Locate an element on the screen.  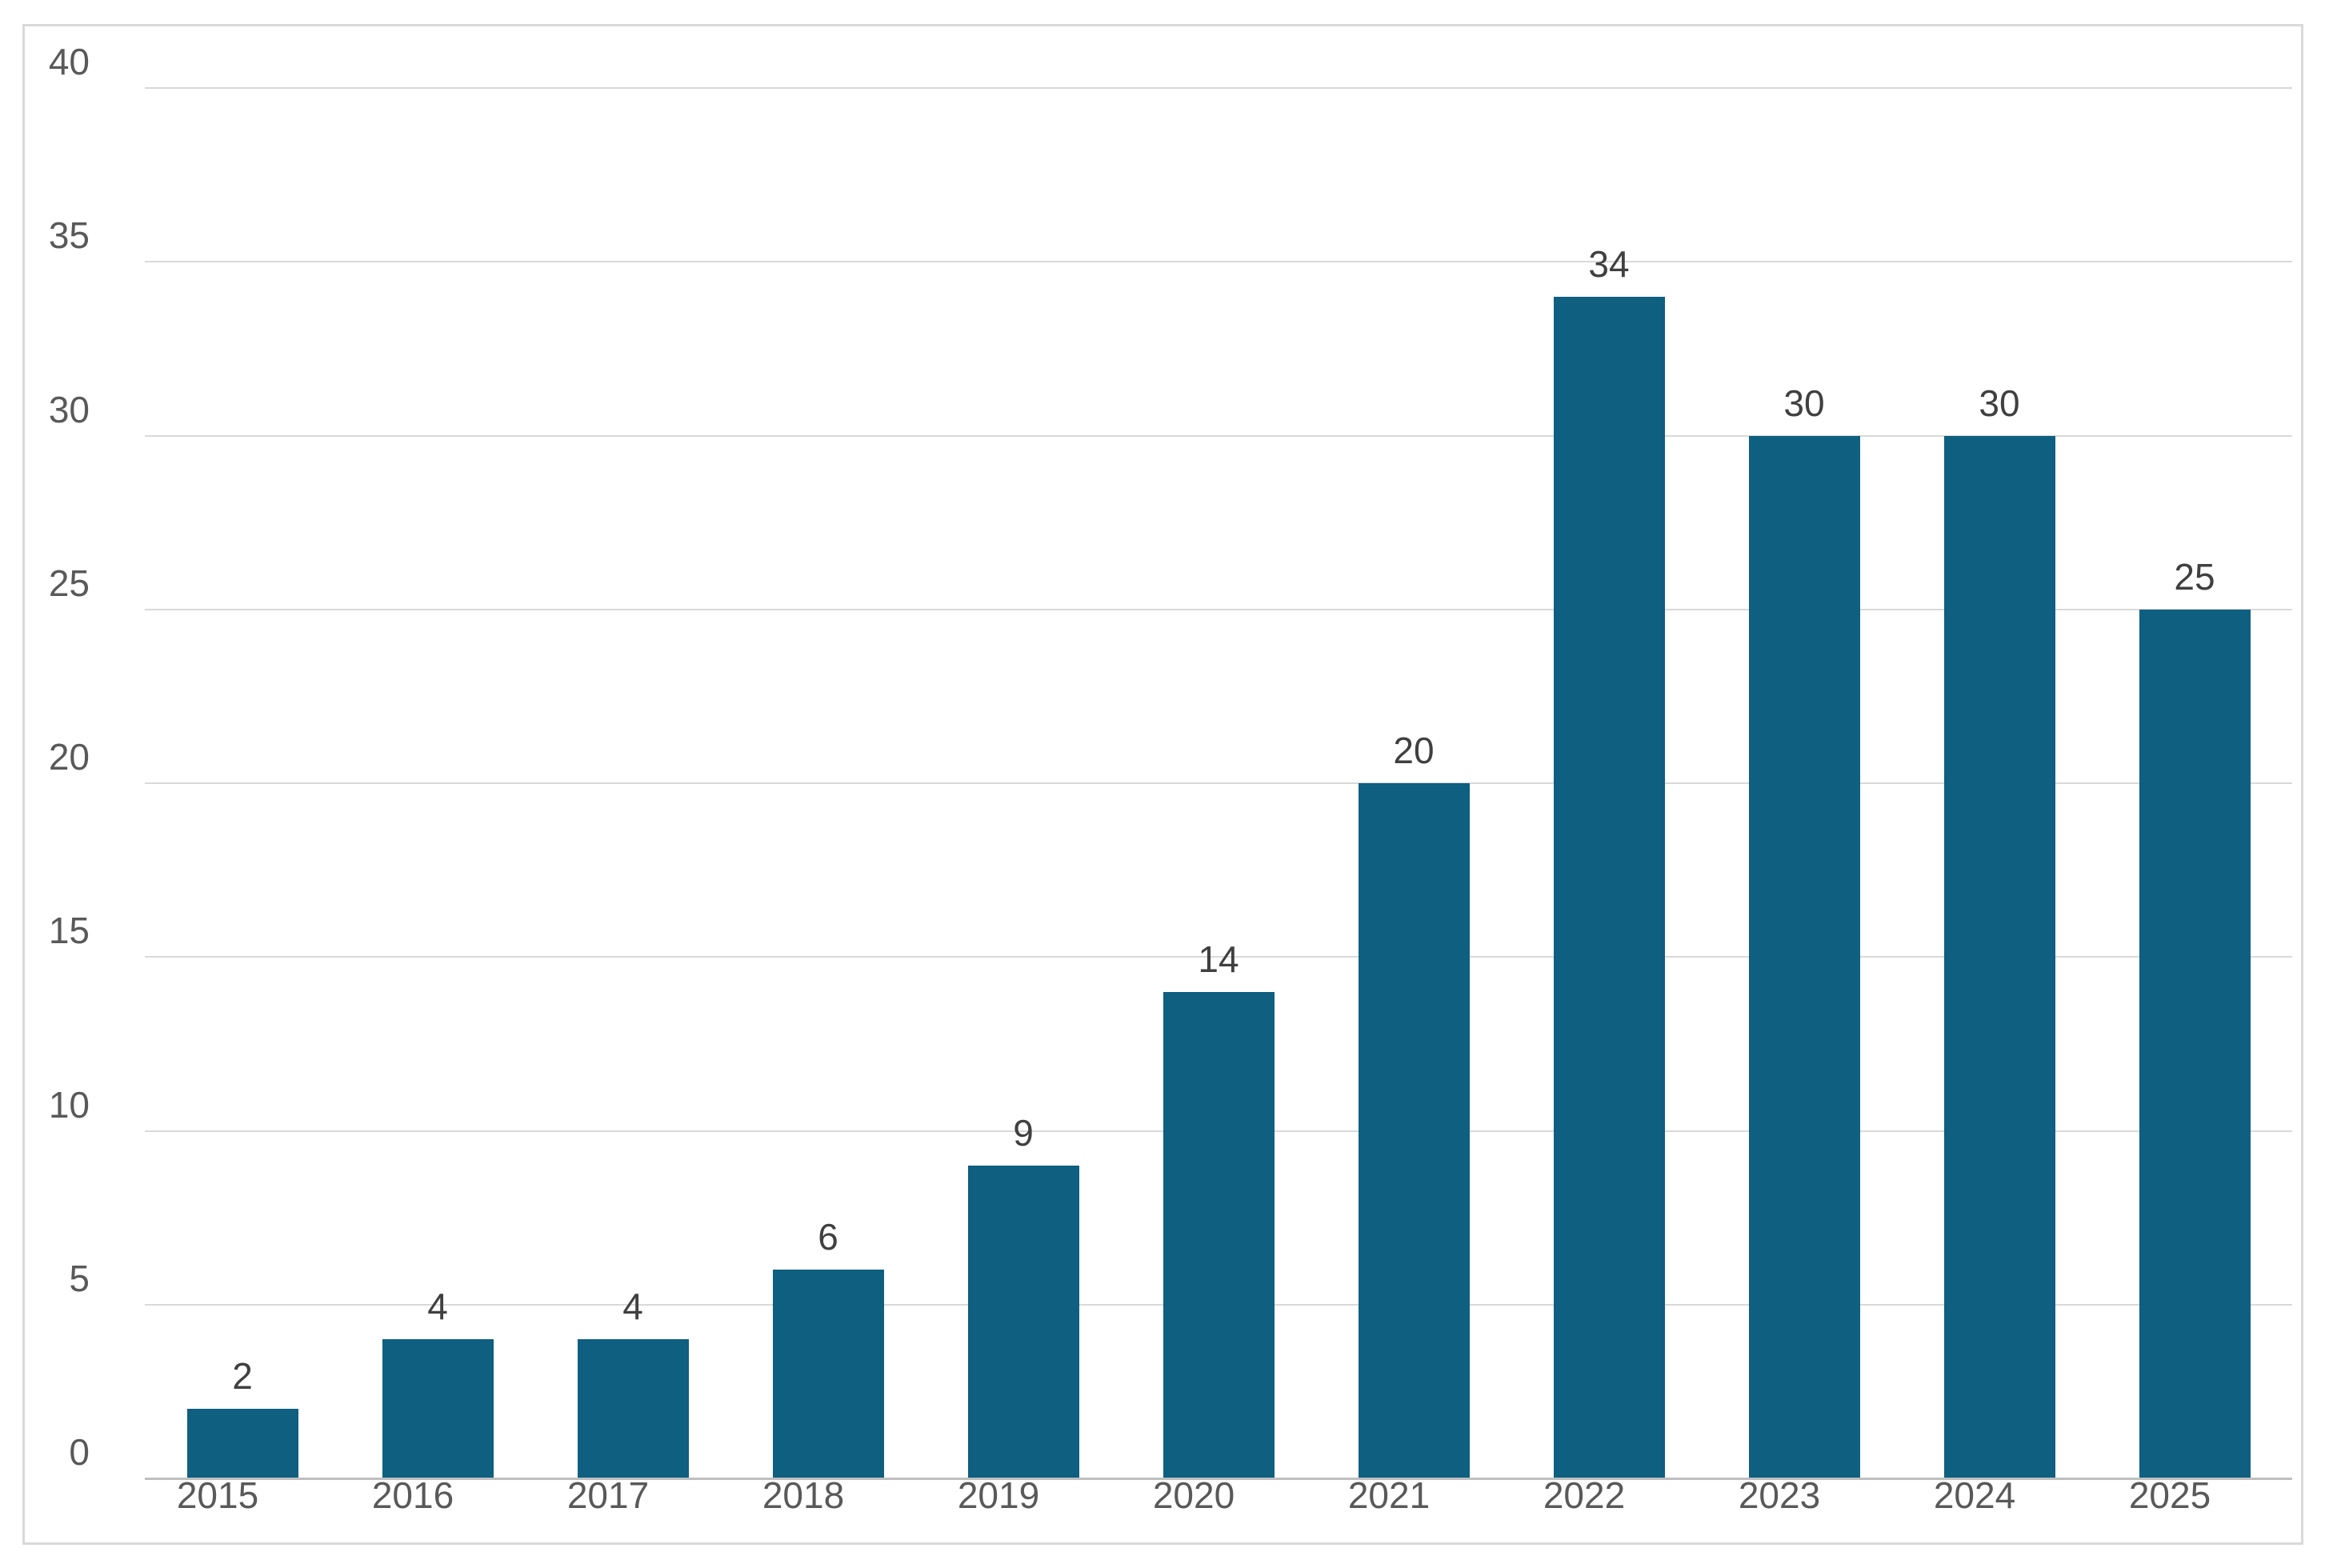
bar-2023 is located at coordinates (1804, 956).